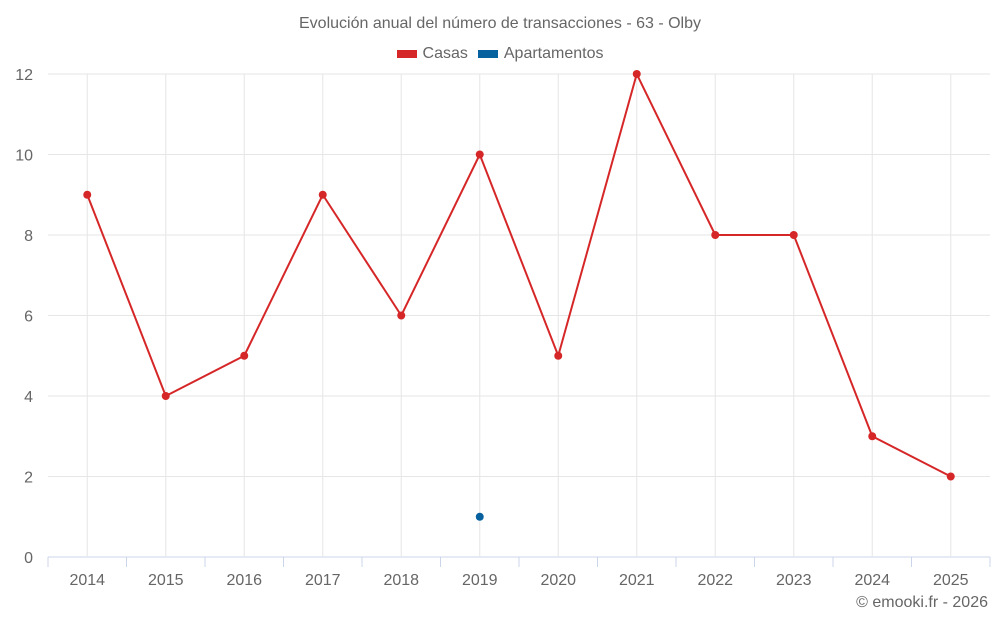 Image resolution: width=1000 pixels, height=625 pixels. Describe the element at coordinates (323, 580) in the screenshot. I see `x-tick-label: 2017` at that location.